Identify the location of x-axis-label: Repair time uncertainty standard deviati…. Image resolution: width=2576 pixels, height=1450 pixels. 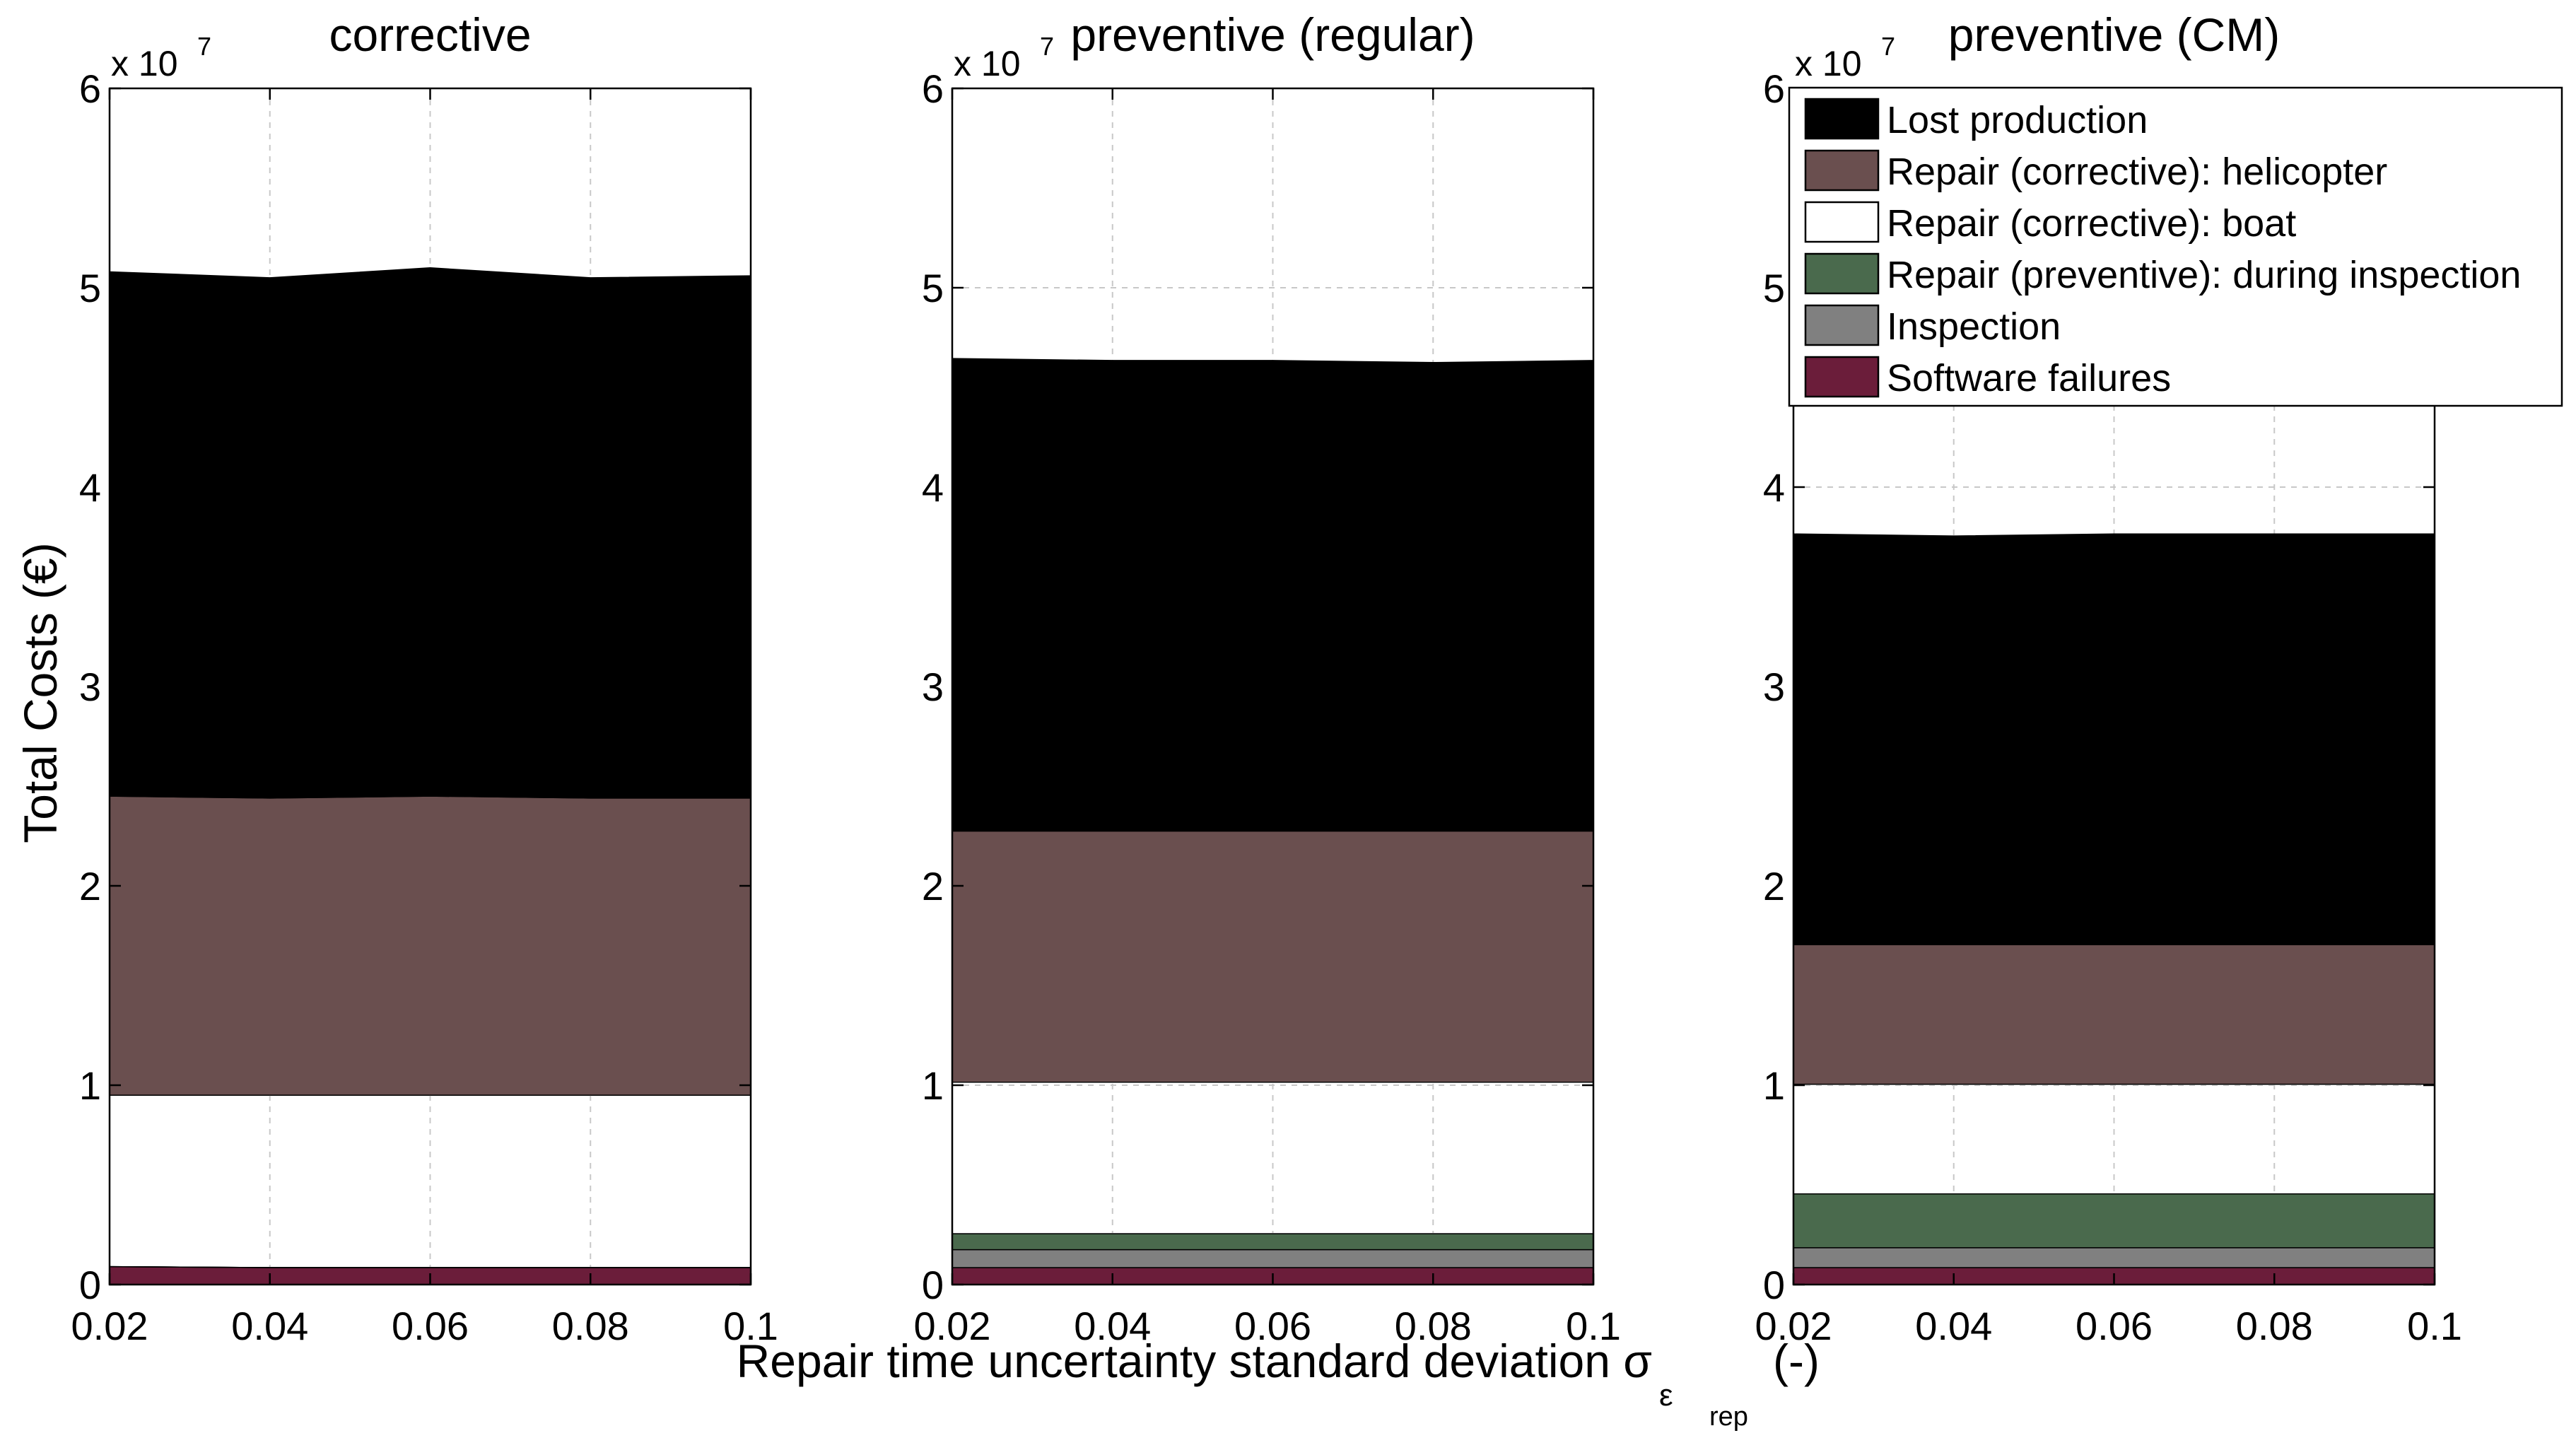
(1279, 1383).